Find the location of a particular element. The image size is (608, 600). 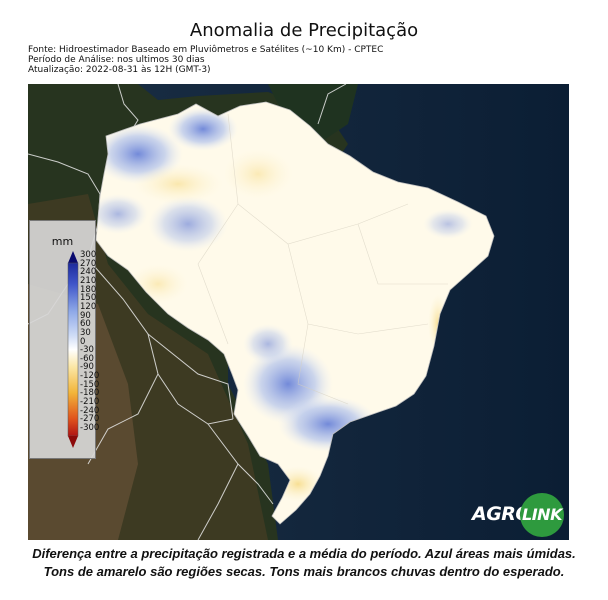

logo-circle is located at coordinates (542, 515).